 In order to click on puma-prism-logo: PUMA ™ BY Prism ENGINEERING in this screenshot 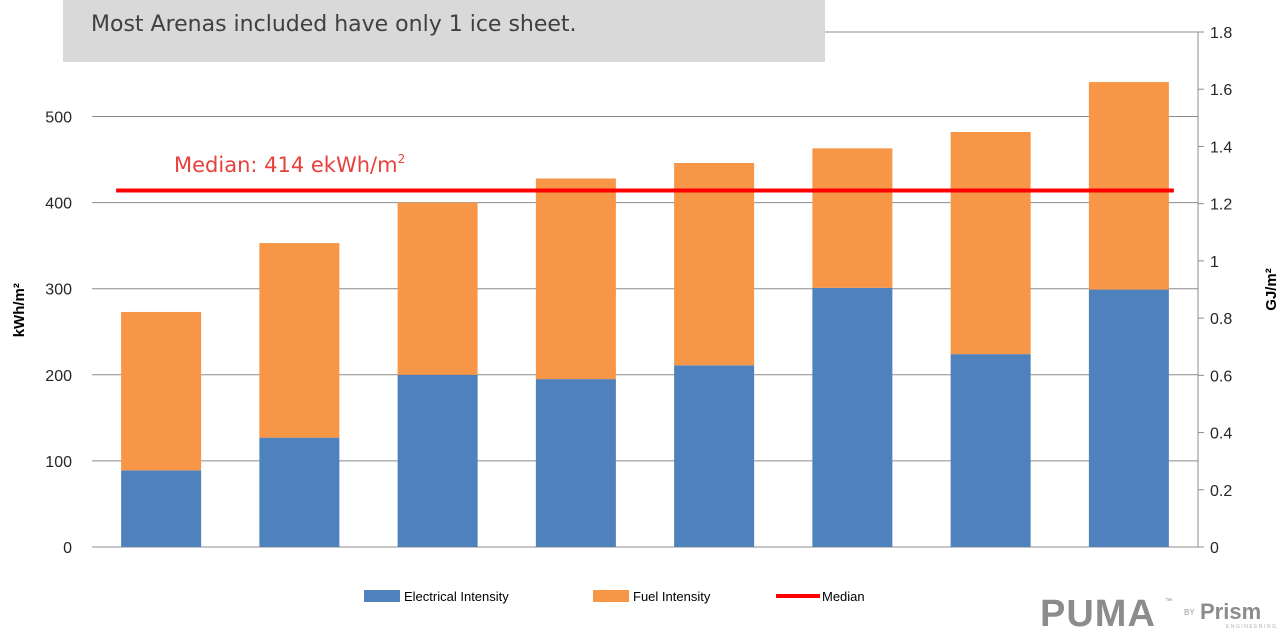, I will do `click(1160, 614)`.